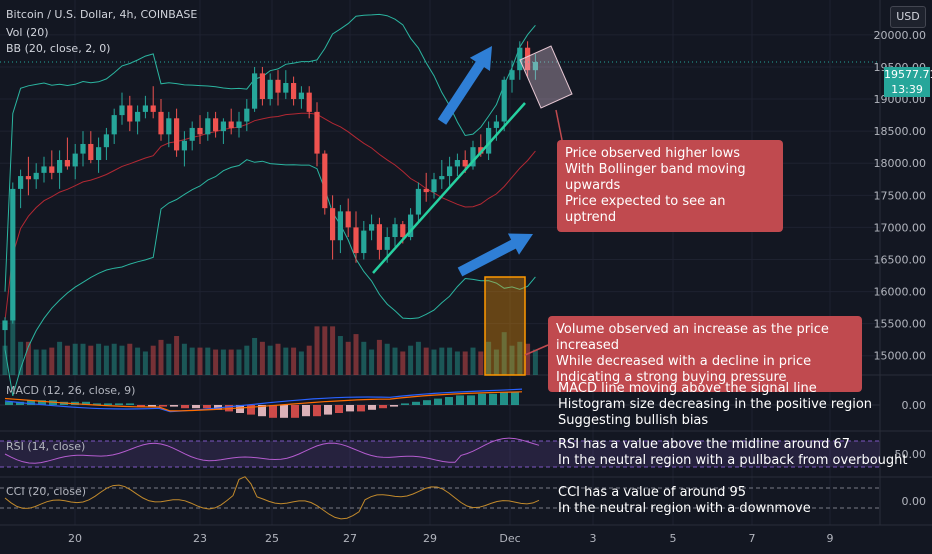 This screenshot has width=932, height=554. What do you see at coordinates (495, 255) in the screenshot?
I see `uptrend-arrow` at bounding box center [495, 255].